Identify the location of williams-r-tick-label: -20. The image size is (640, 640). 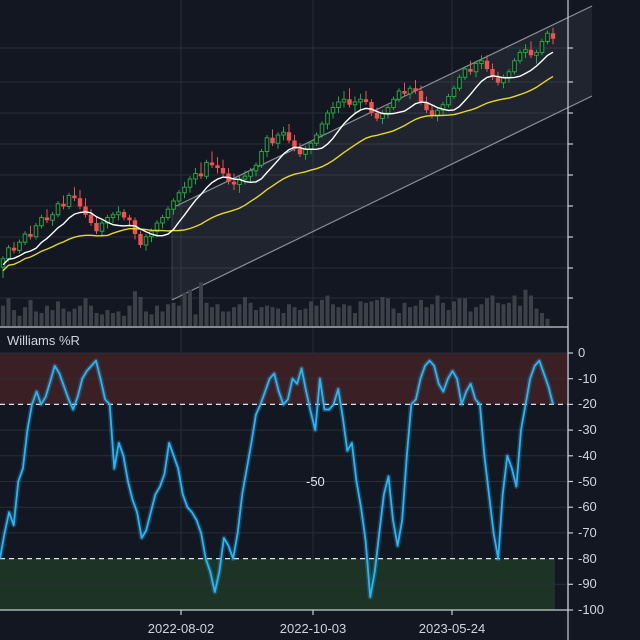
(587, 404).